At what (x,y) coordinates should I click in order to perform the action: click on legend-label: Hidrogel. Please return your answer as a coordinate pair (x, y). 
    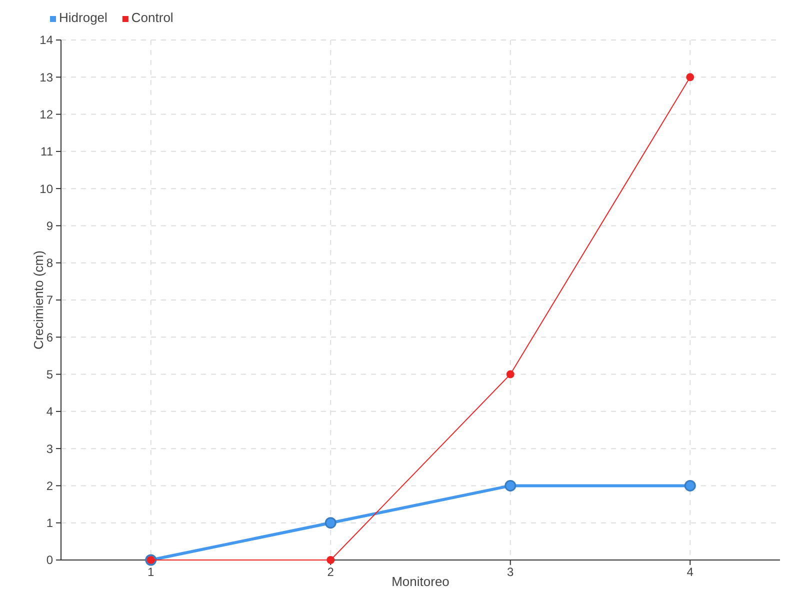
    Looking at the image, I should click on (83, 17).